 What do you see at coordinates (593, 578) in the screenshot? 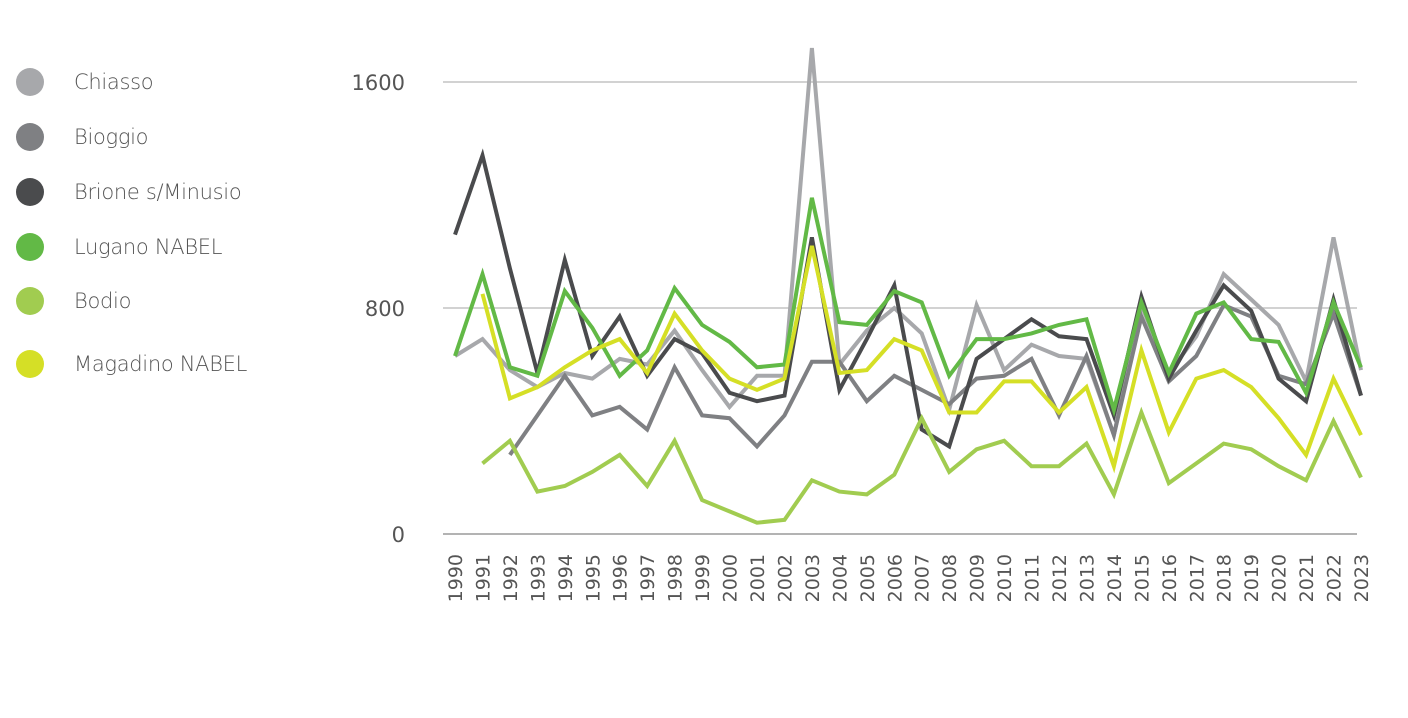
I see `x-tick-label: 1995` at bounding box center [593, 578].